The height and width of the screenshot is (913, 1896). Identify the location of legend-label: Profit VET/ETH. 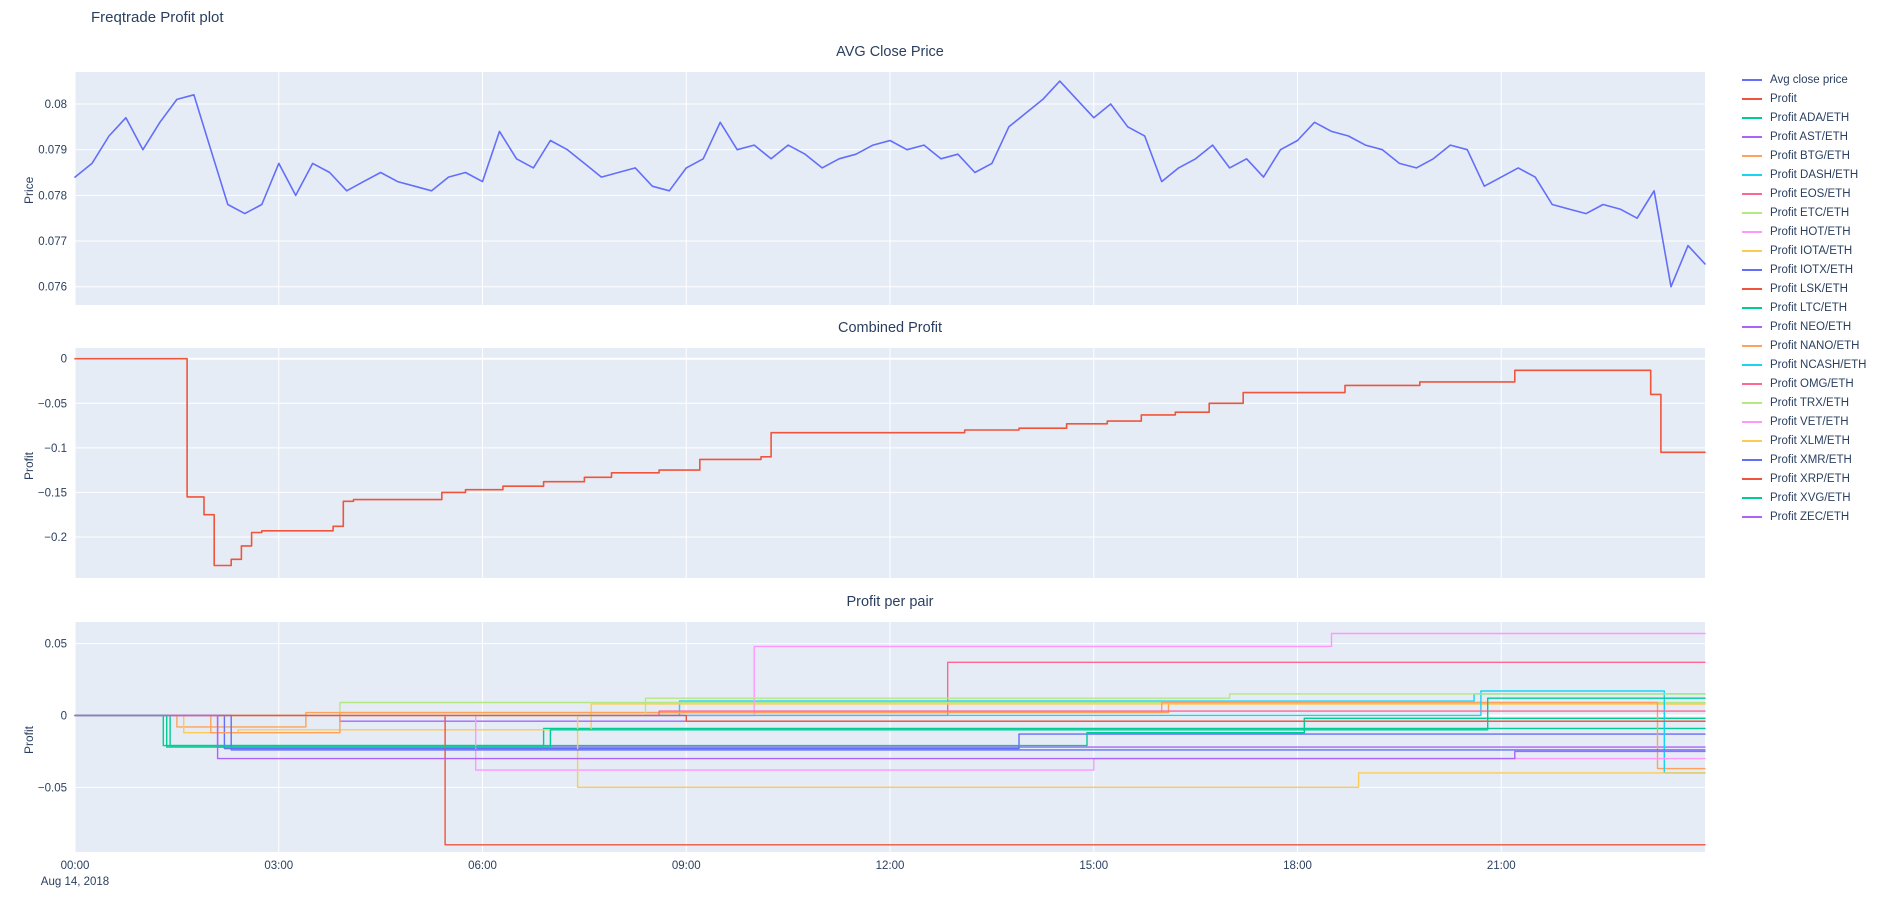
(1809, 422).